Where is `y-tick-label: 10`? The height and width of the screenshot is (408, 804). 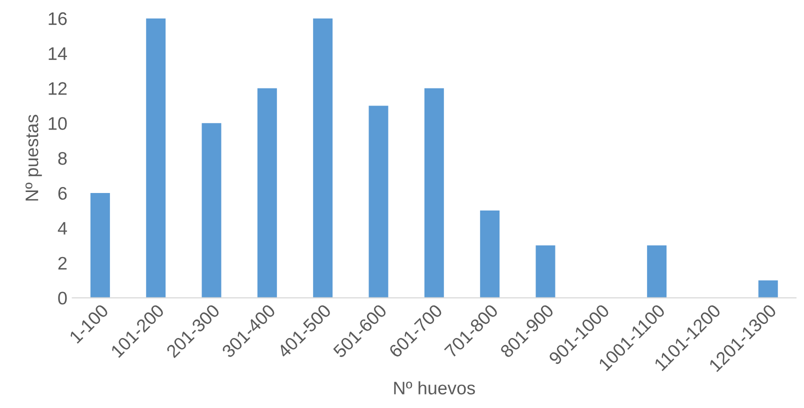
y-tick-label: 10 is located at coordinates (57, 123).